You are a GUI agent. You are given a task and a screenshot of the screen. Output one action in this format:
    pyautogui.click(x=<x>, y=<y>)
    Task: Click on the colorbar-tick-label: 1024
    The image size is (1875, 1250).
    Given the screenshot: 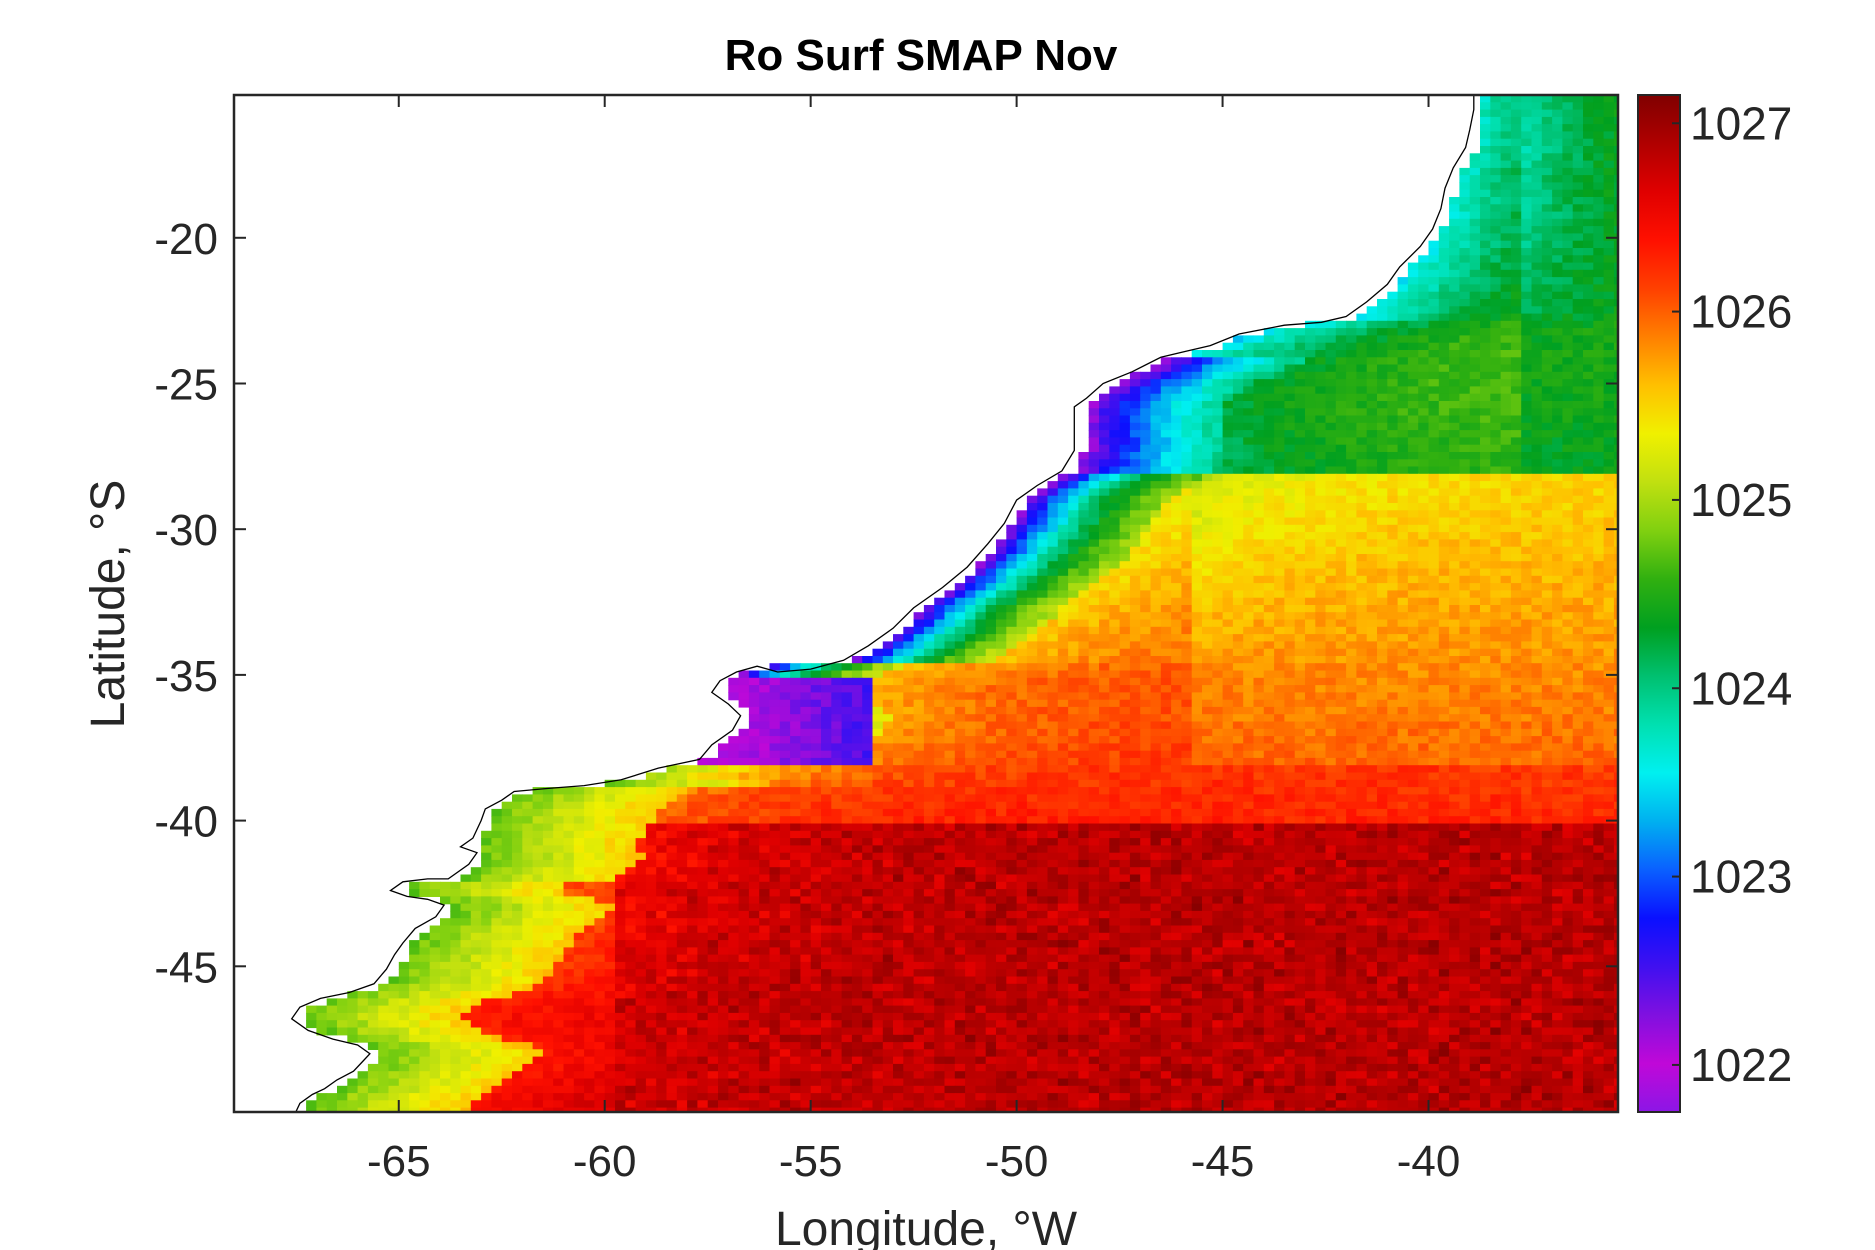 What is the action you would take?
    pyautogui.click(x=1741, y=688)
    